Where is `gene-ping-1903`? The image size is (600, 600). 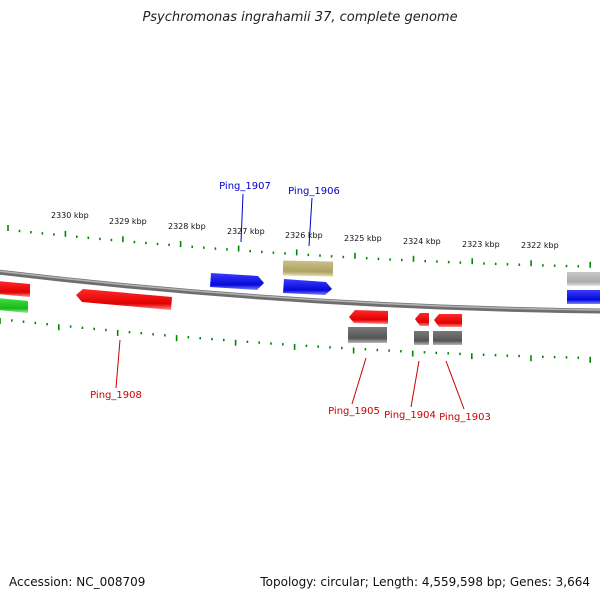
gene-ping-1903 is located at coordinates (448, 320).